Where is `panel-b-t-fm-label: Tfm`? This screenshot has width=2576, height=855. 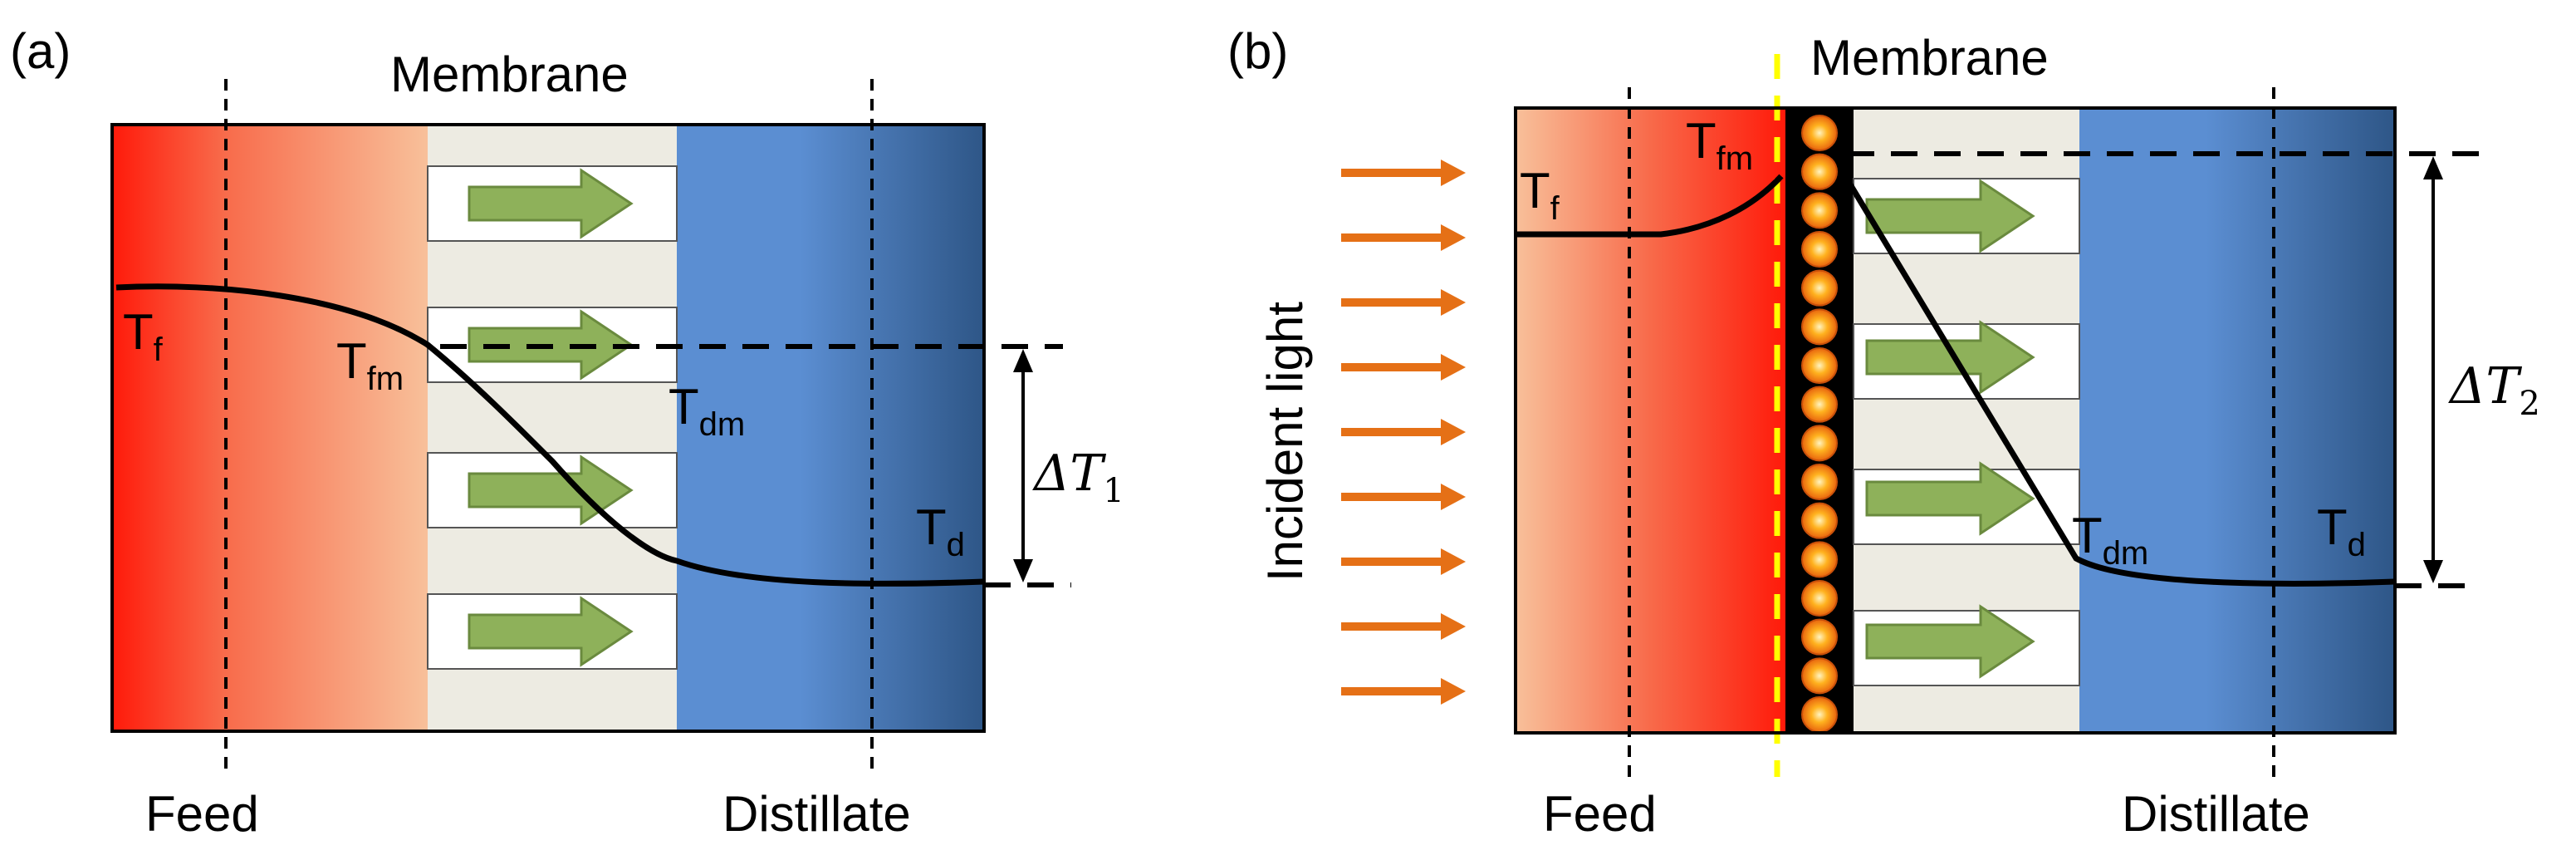 panel-b-t-fm-label: Tfm is located at coordinates (1719, 145).